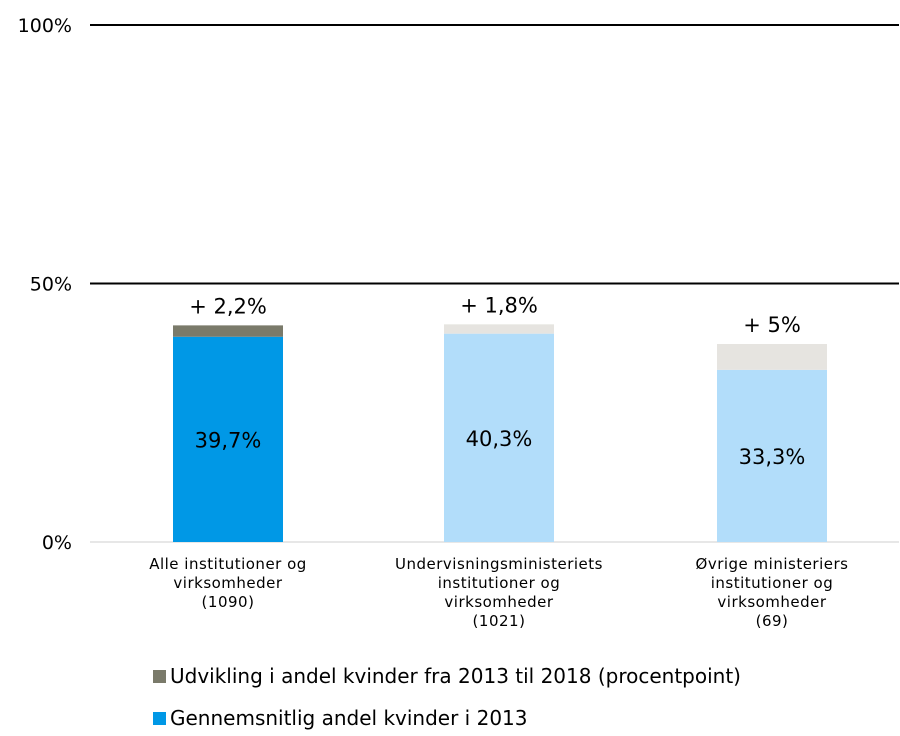 The image size is (900, 736). I want to click on y-tick-label: 50%, so click(51, 285).